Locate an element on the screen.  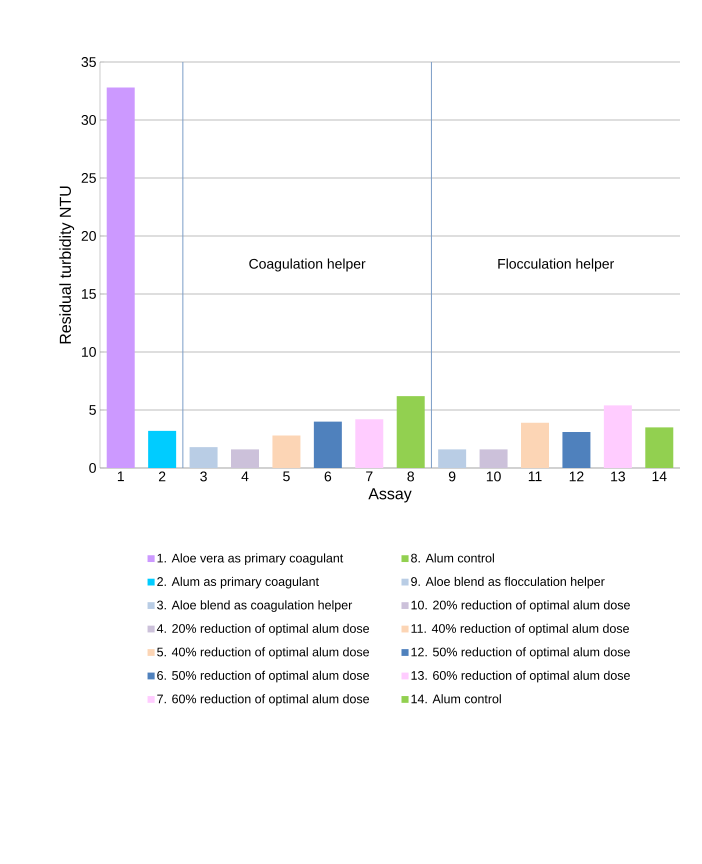
annotation: Flocculation helper is located at coordinates (556, 265).